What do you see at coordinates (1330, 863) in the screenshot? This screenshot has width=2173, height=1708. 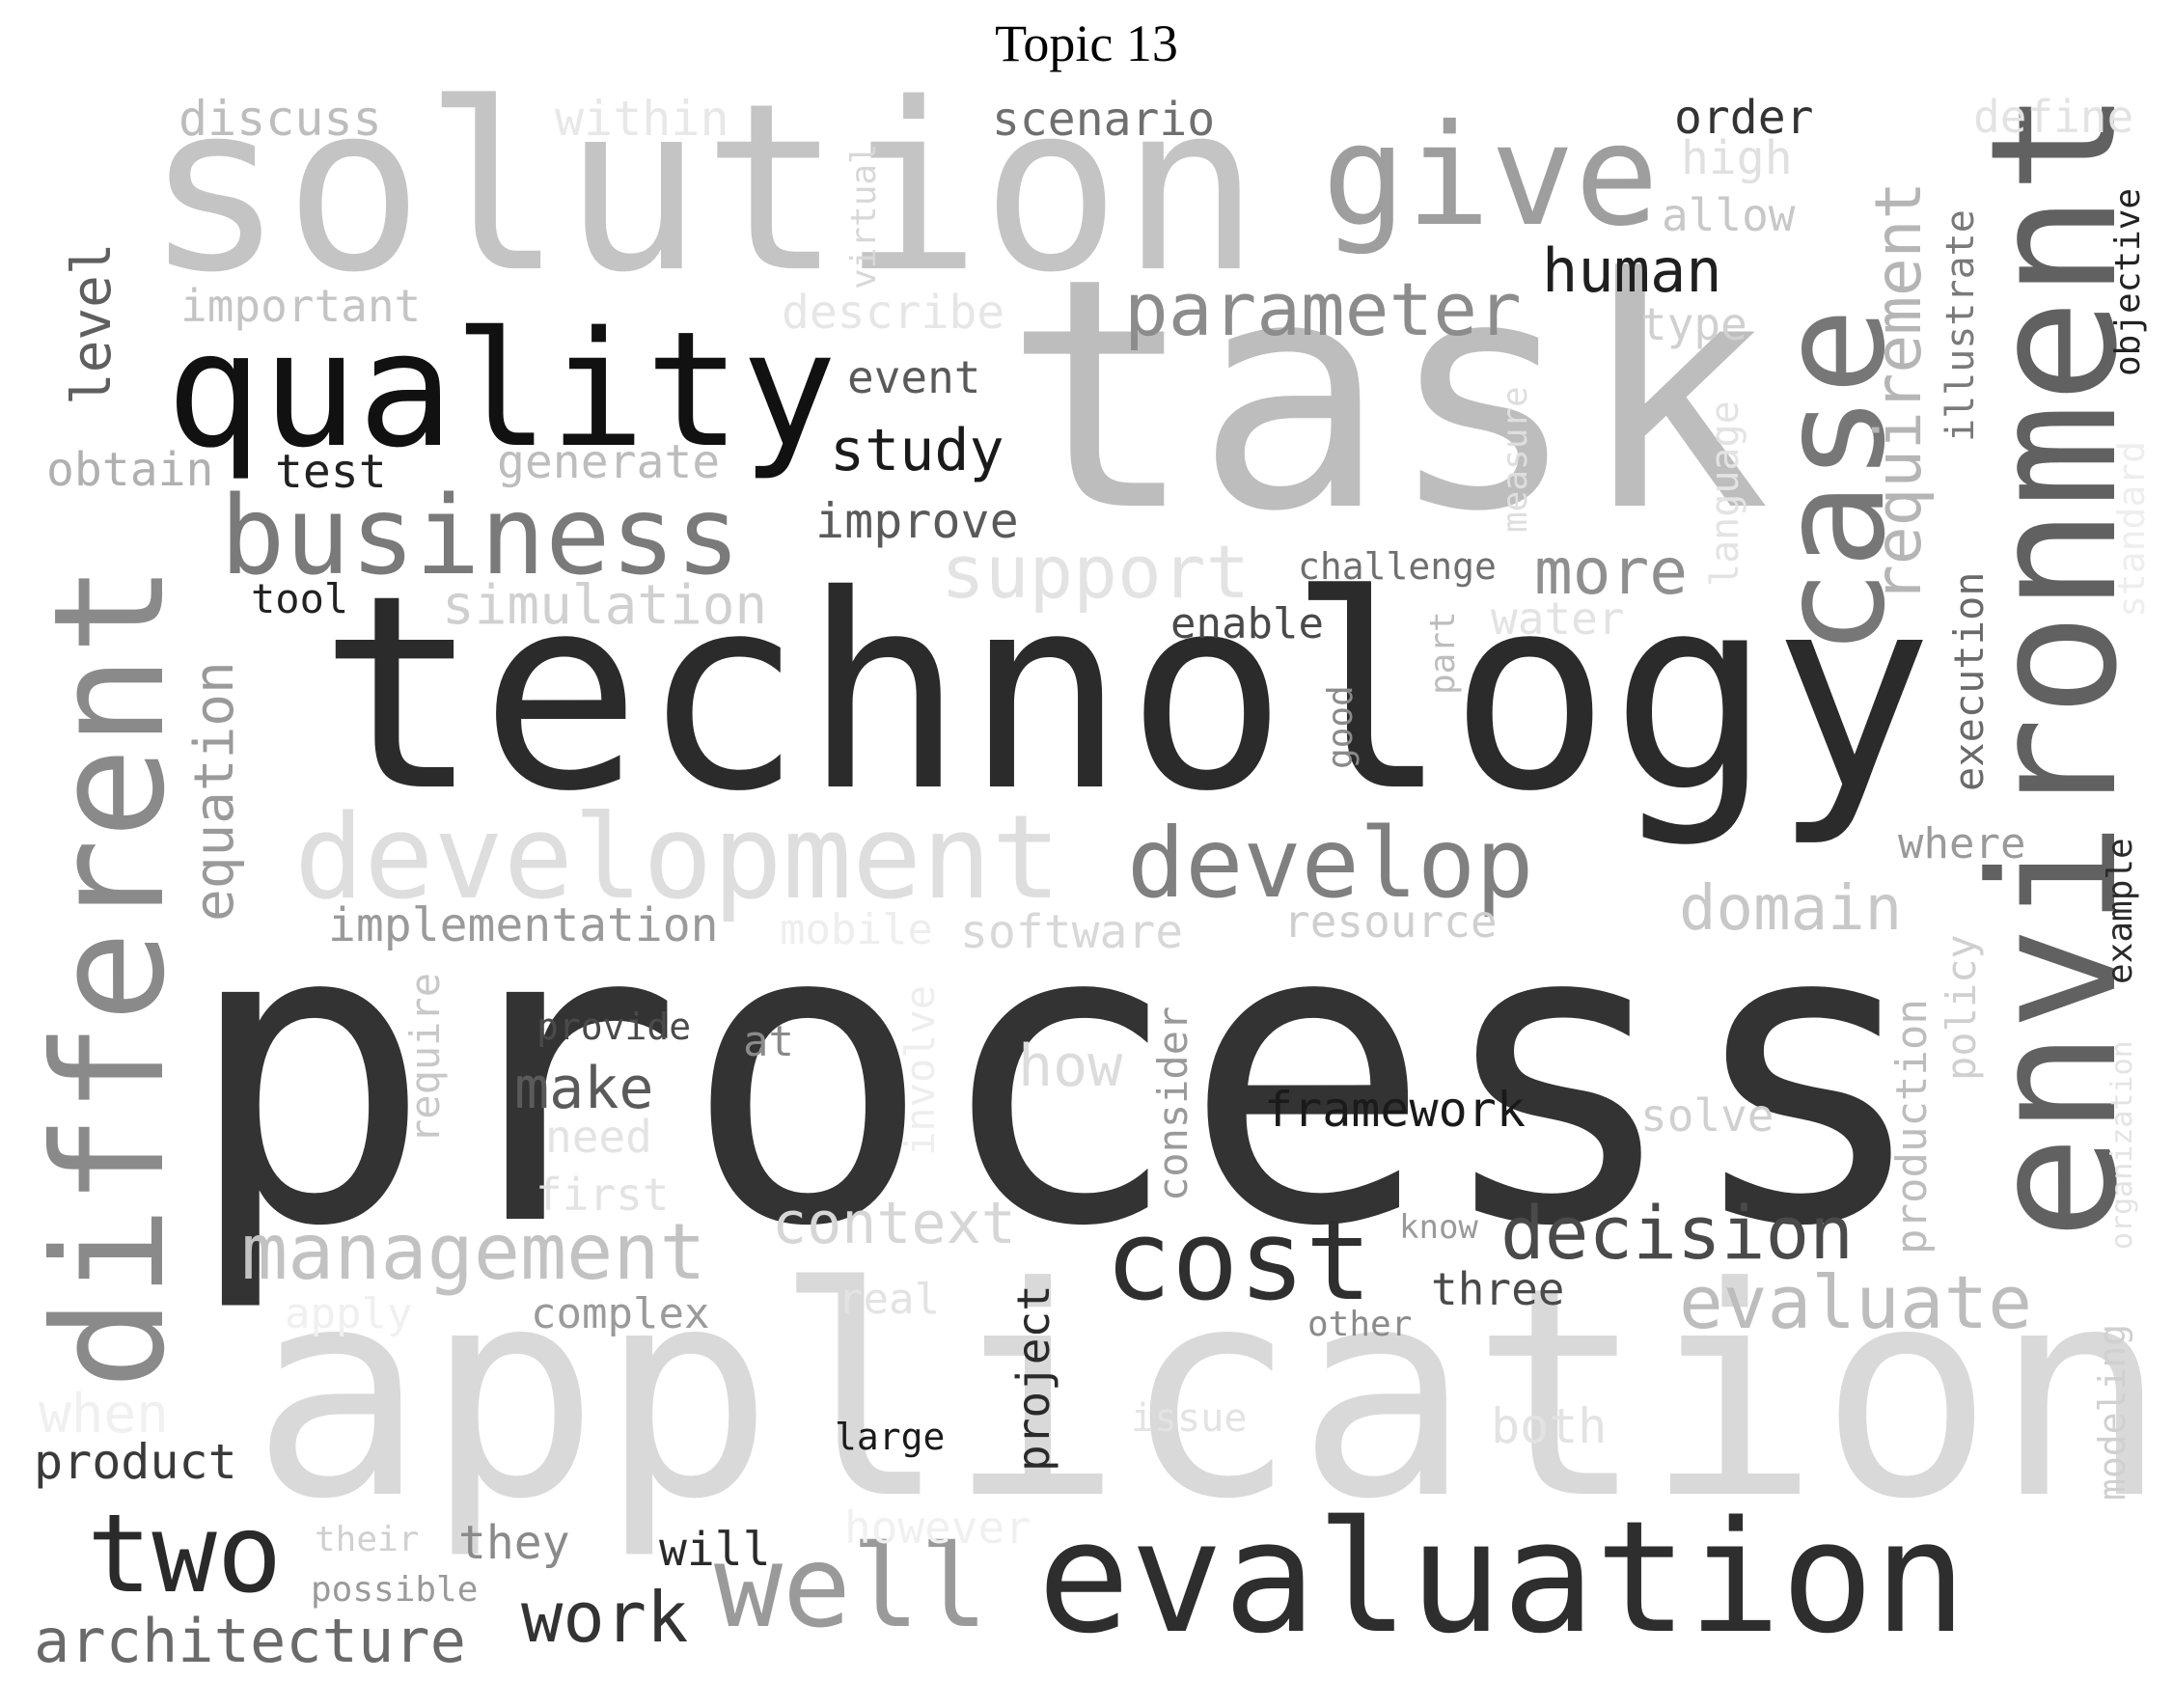 I see `word-develop: develop` at bounding box center [1330, 863].